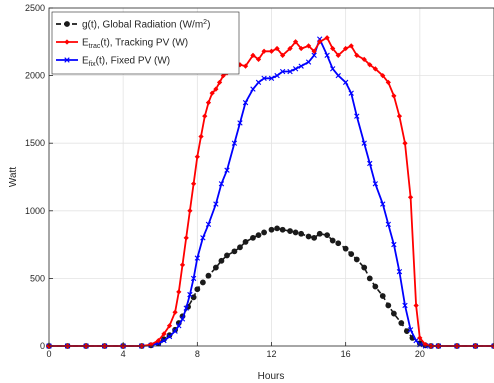  I want to click on legend-entry-global: g(t), Global Radiation (W/m2), so click(133, 25).